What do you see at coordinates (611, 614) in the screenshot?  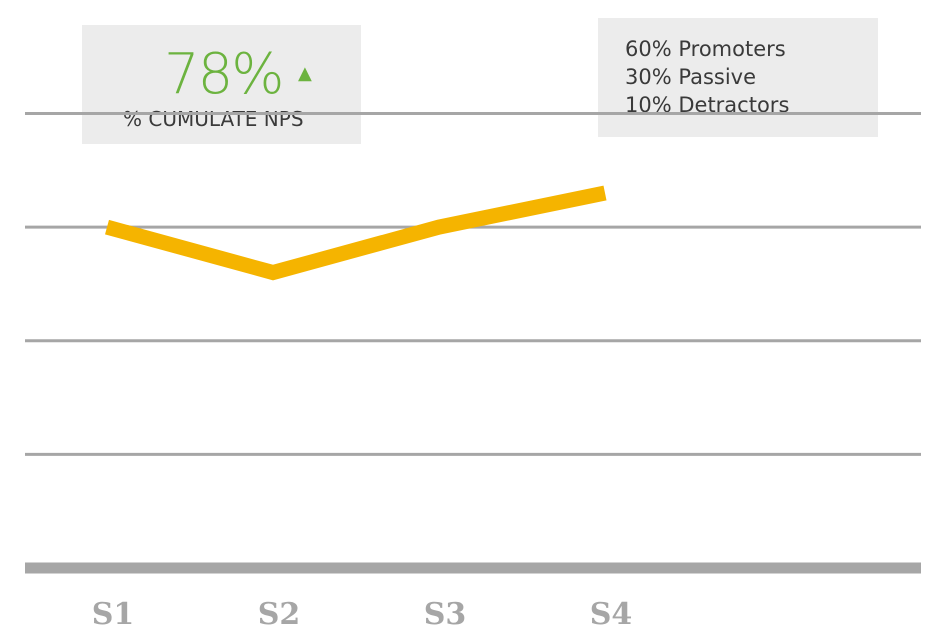 I see `x-tick-label-s4: S4` at bounding box center [611, 614].